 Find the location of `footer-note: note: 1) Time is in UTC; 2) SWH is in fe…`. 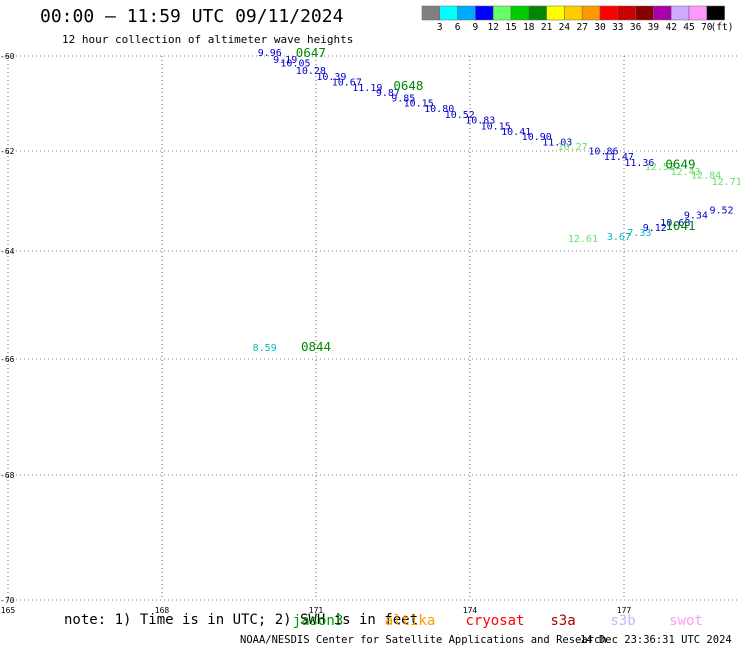

footer-note: note: 1) Time is in UTC; 2) SWH is in fe… is located at coordinates (241, 620).